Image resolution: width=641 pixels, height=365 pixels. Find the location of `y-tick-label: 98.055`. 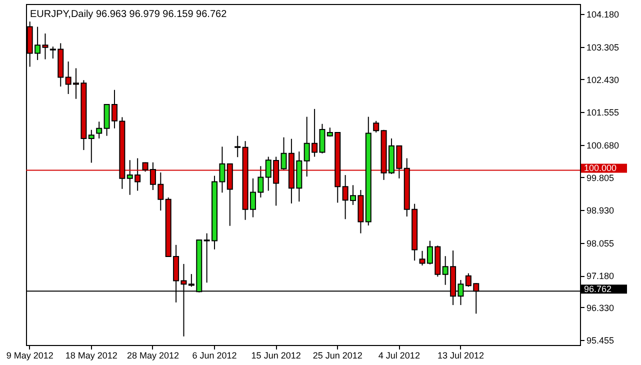

y-tick-label: 98.055 is located at coordinates (600, 243).